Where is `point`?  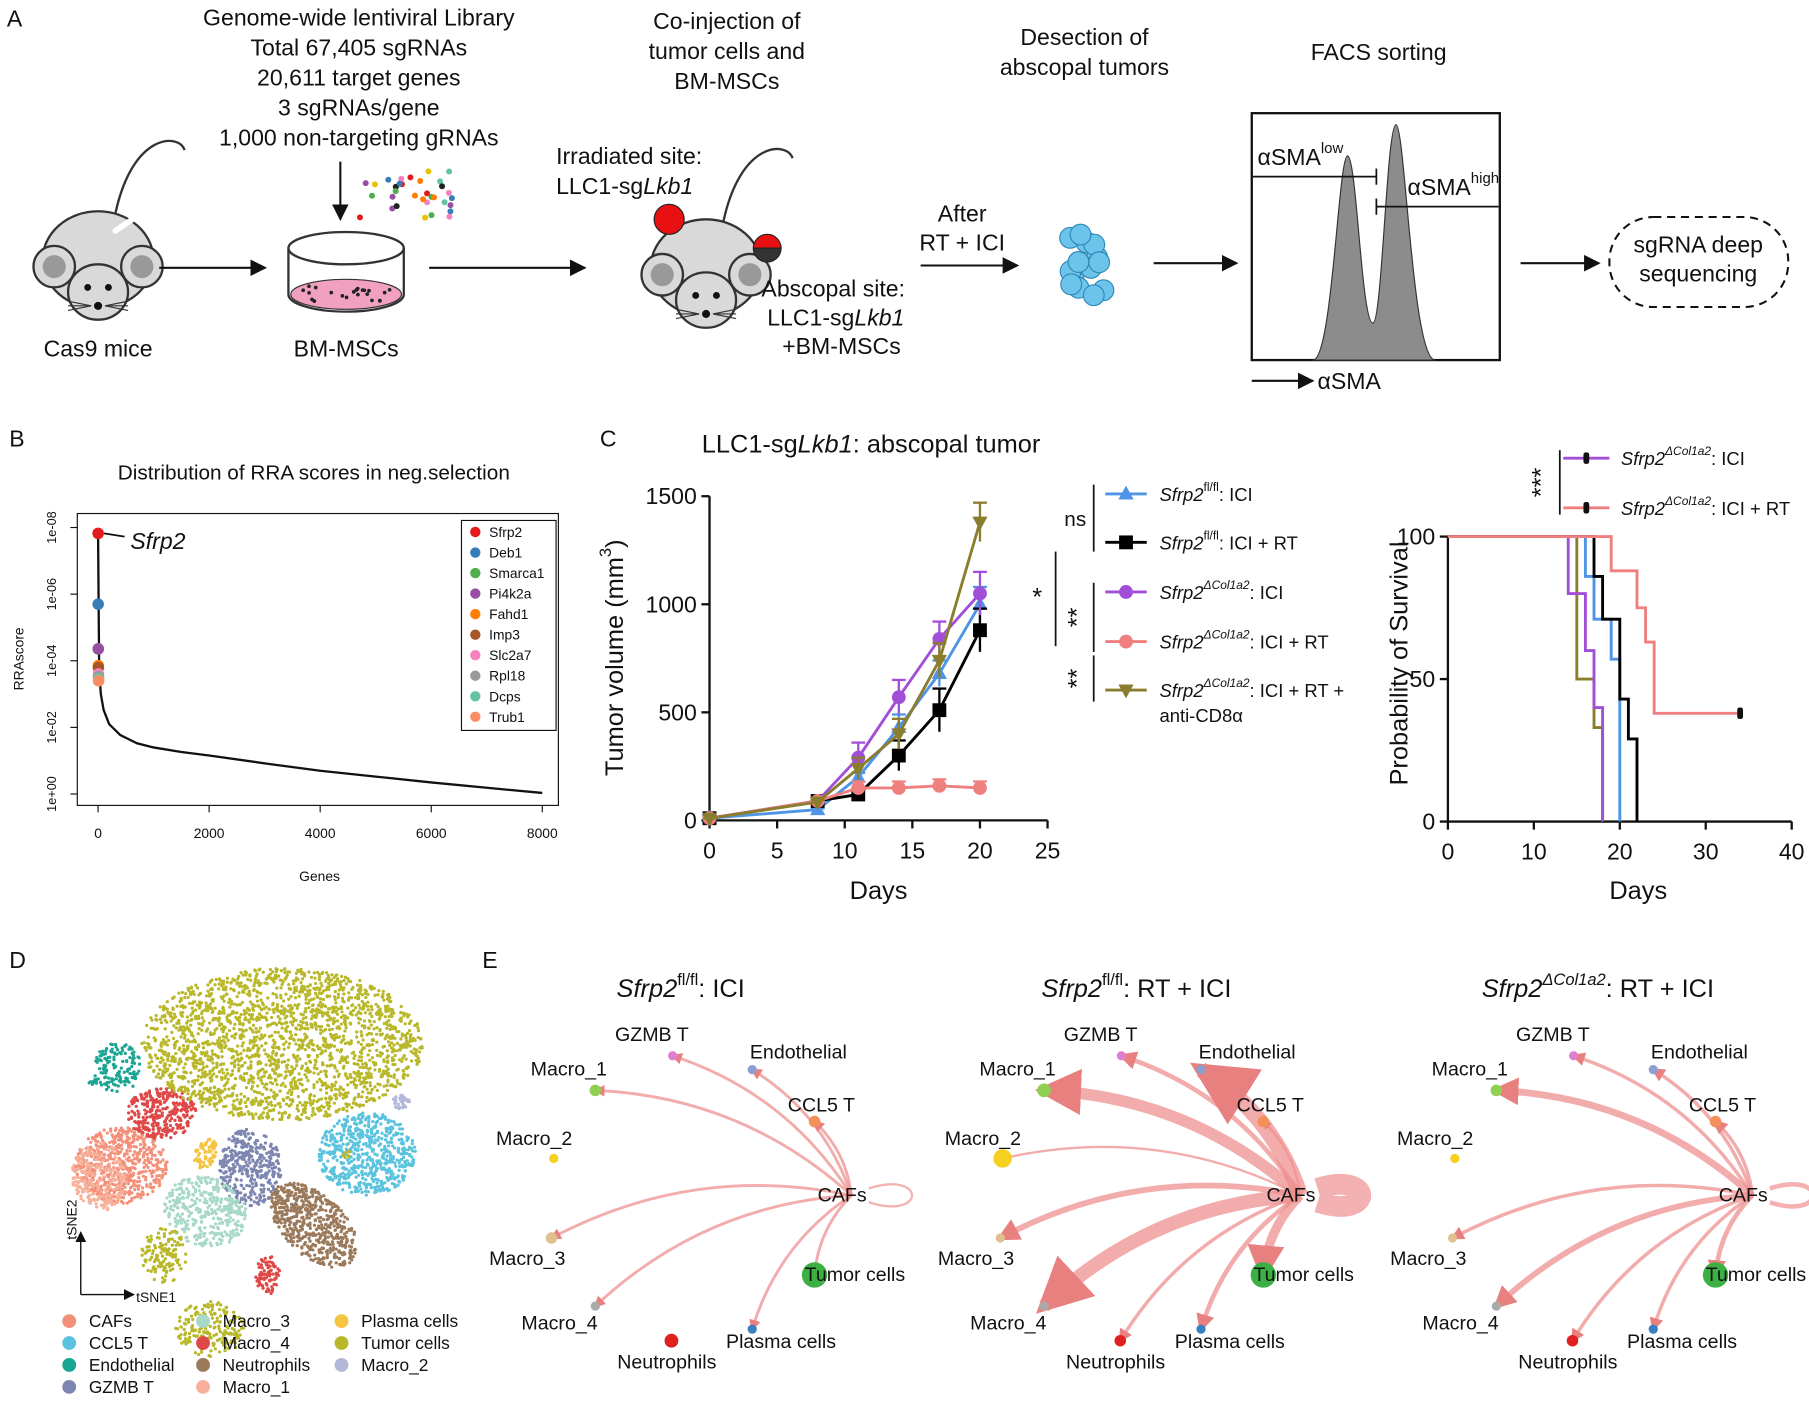 point is located at coordinates (939, 710).